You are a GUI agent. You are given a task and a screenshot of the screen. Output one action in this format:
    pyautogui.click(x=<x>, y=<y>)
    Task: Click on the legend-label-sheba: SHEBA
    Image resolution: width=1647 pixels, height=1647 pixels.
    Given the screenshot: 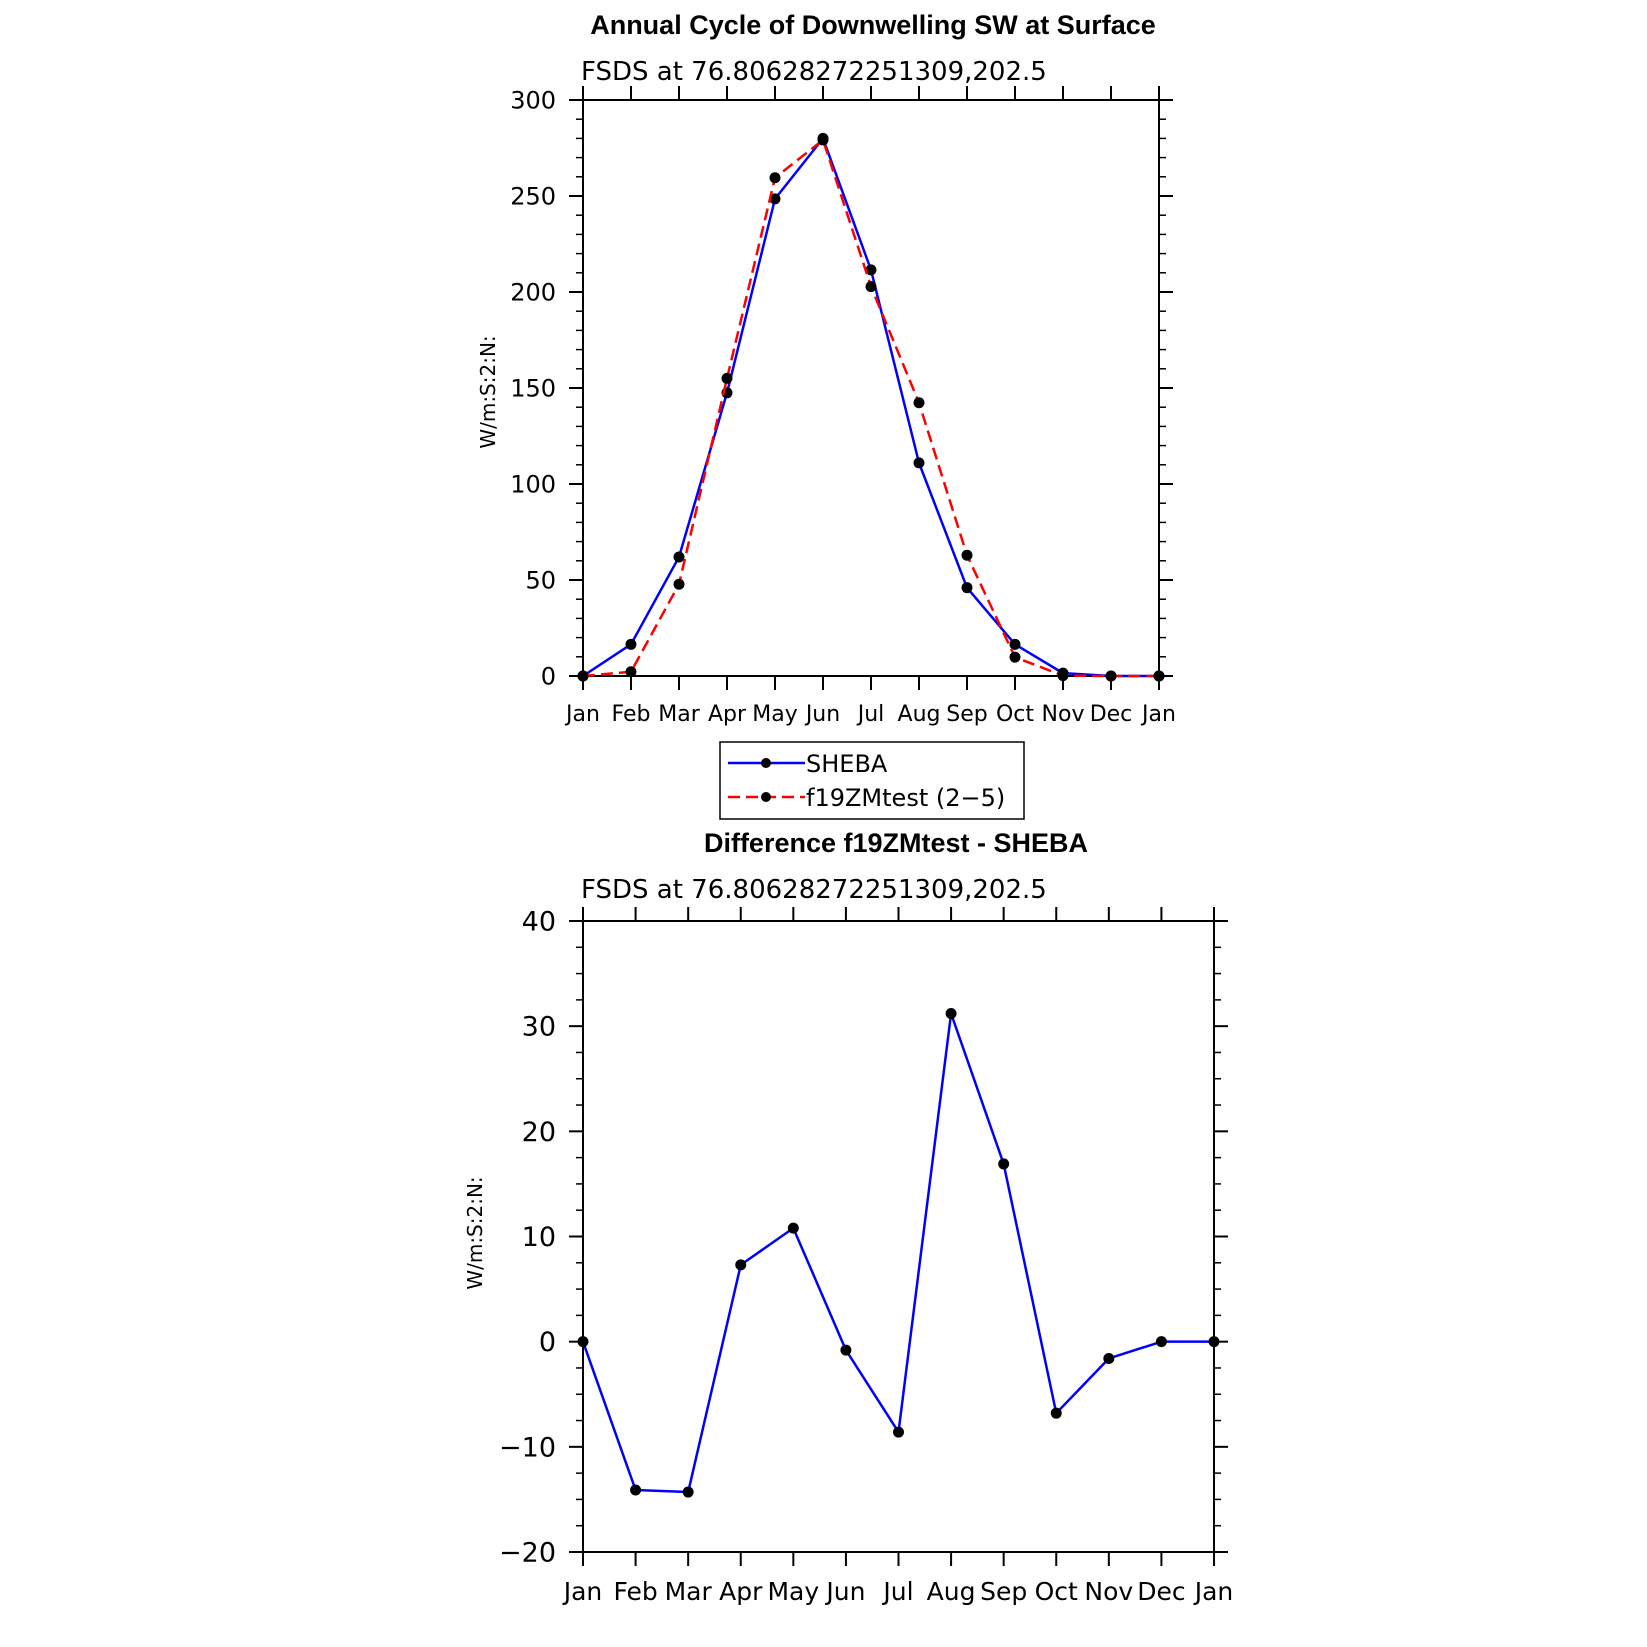 What is the action you would take?
    pyautogui.click(x=847, y=764)
    